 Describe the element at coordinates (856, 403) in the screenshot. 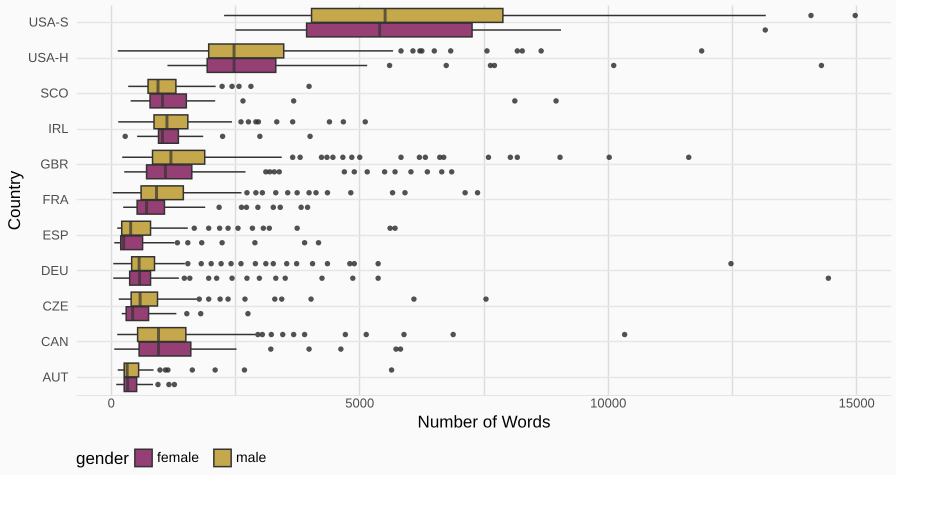

I see `x-tick-label: 15000` at that location.